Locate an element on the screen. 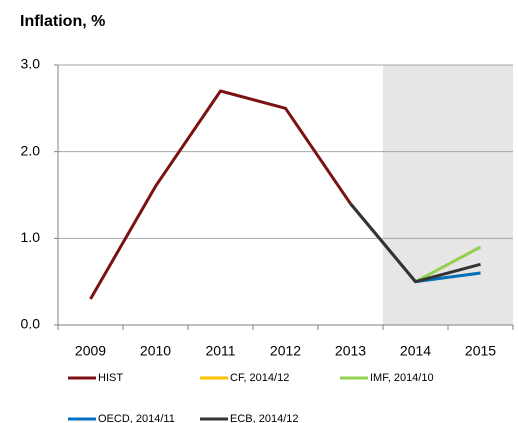  legend-label: IMF, 2014/10 is located at coordinates (402, 378).